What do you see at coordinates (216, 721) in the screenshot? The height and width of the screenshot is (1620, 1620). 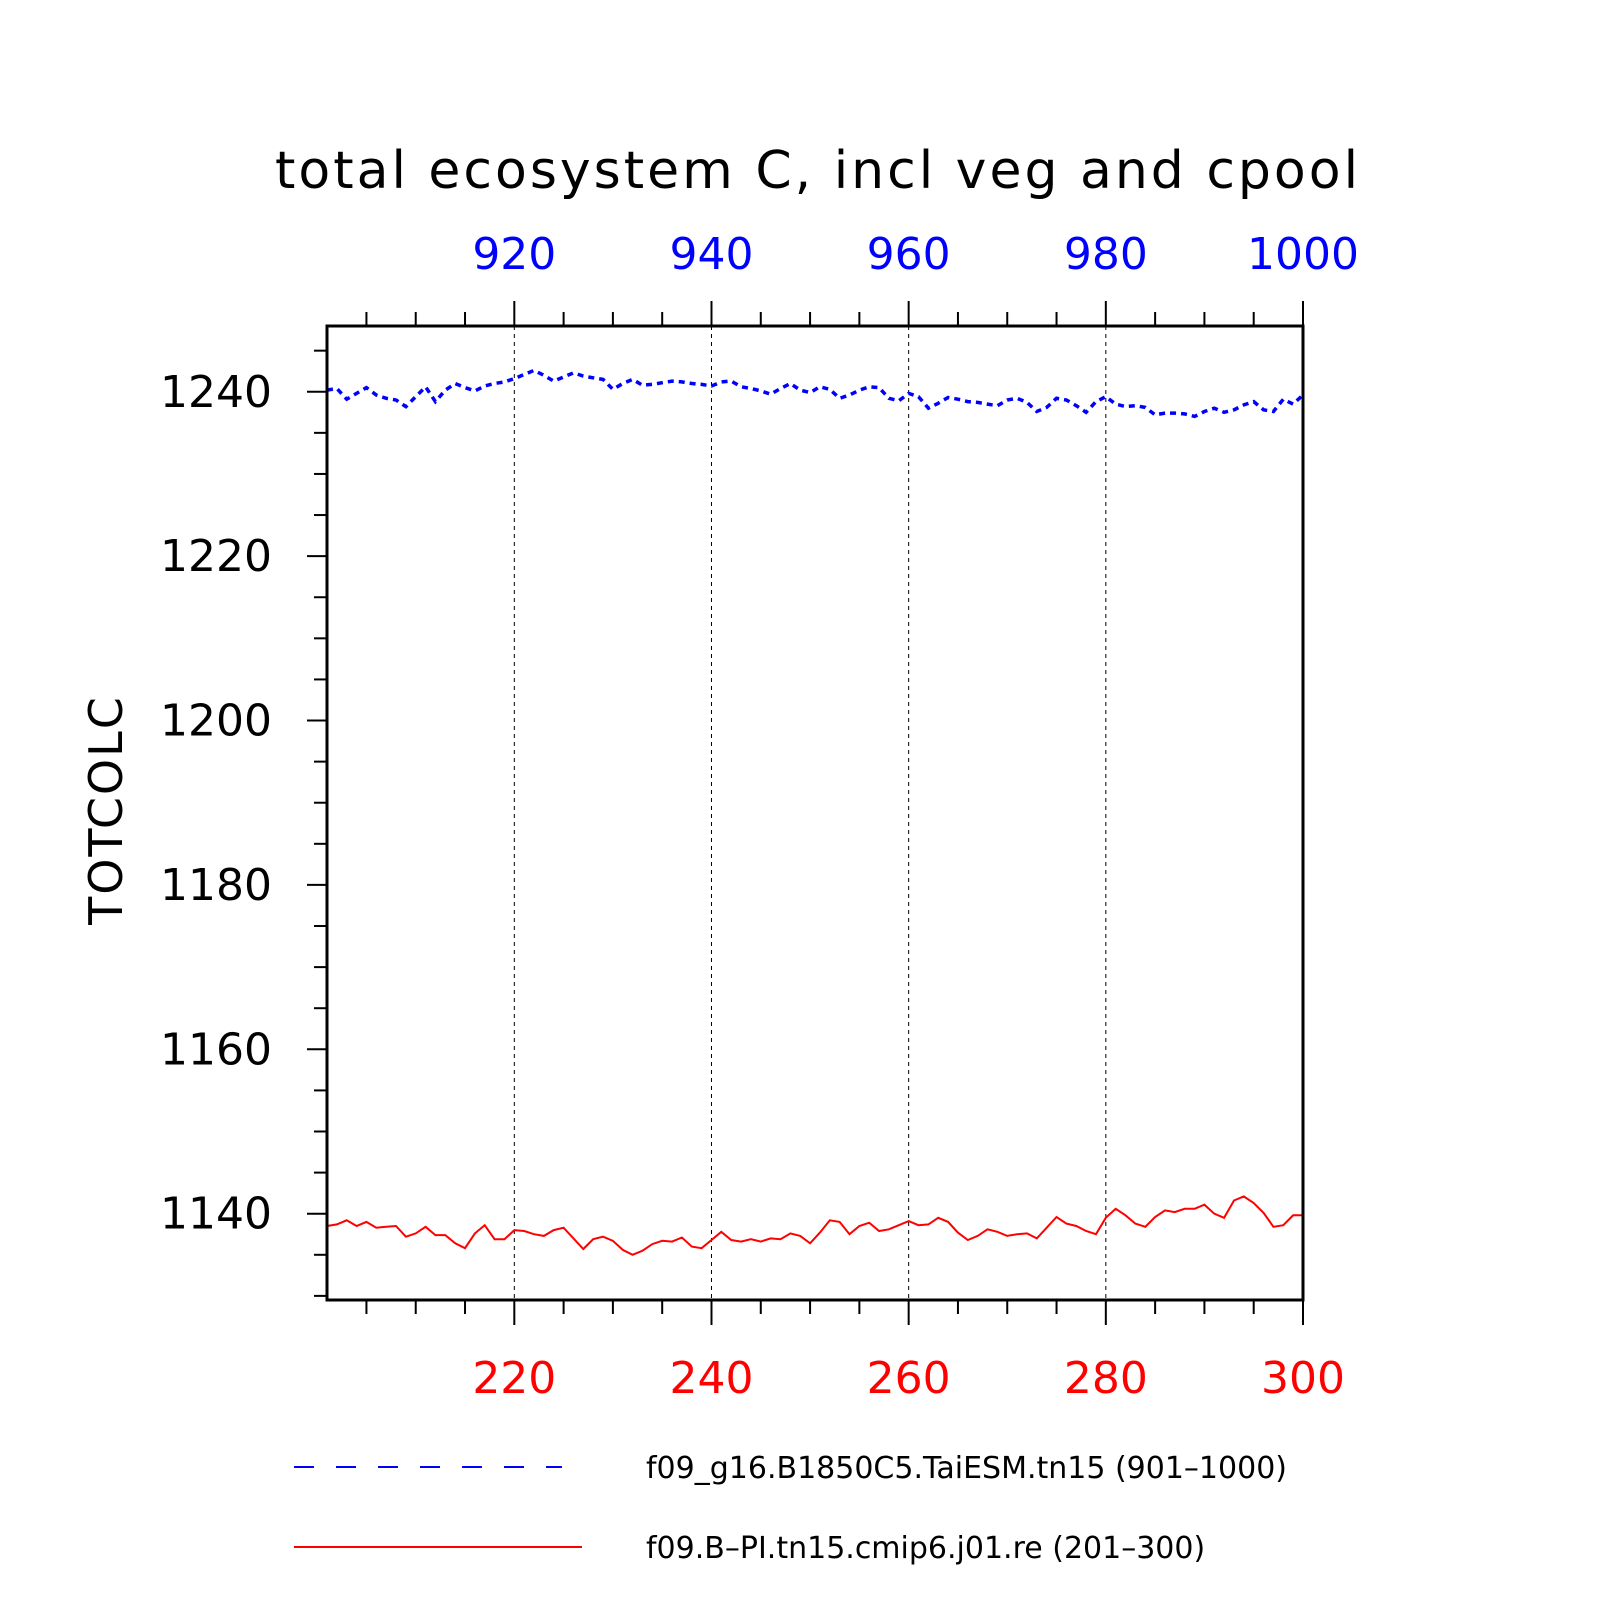 I see `y-tick-label: 1200` at bounding box center [216, 721].